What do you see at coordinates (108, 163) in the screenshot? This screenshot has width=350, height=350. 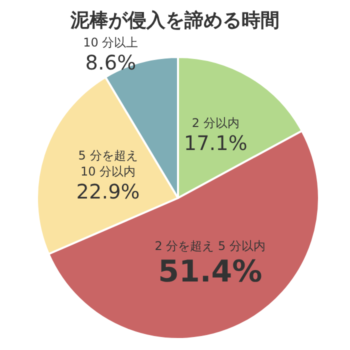 I see `slice-label: 5 分を超え 10 分以内` at bounding box center [108, 163].